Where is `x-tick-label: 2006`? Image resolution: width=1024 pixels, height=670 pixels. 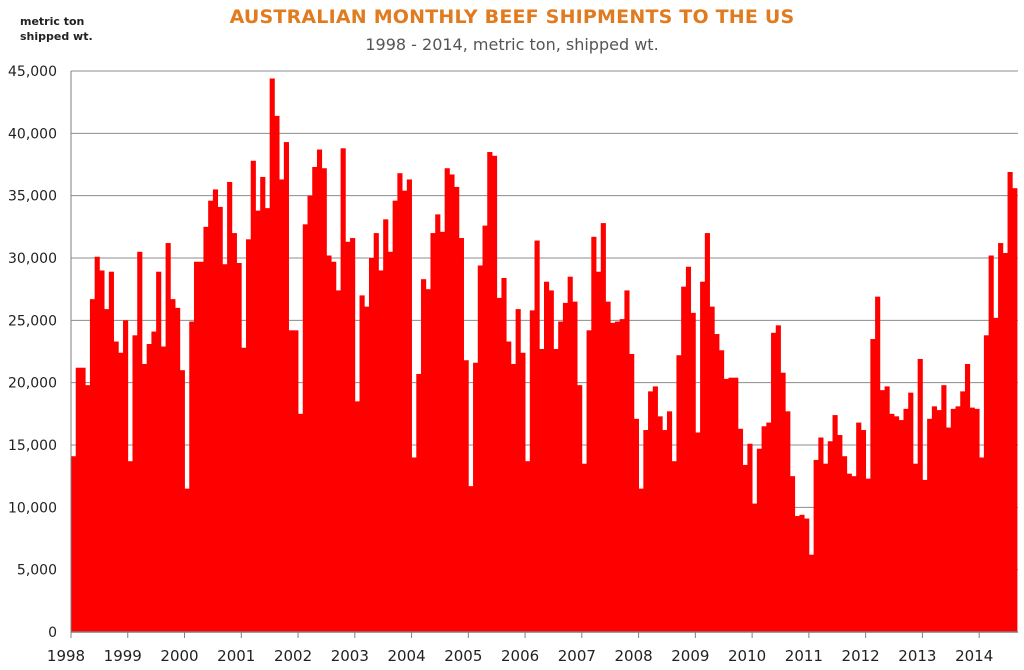
x-tick-label: 2006 is located at coordinates (520, 656).